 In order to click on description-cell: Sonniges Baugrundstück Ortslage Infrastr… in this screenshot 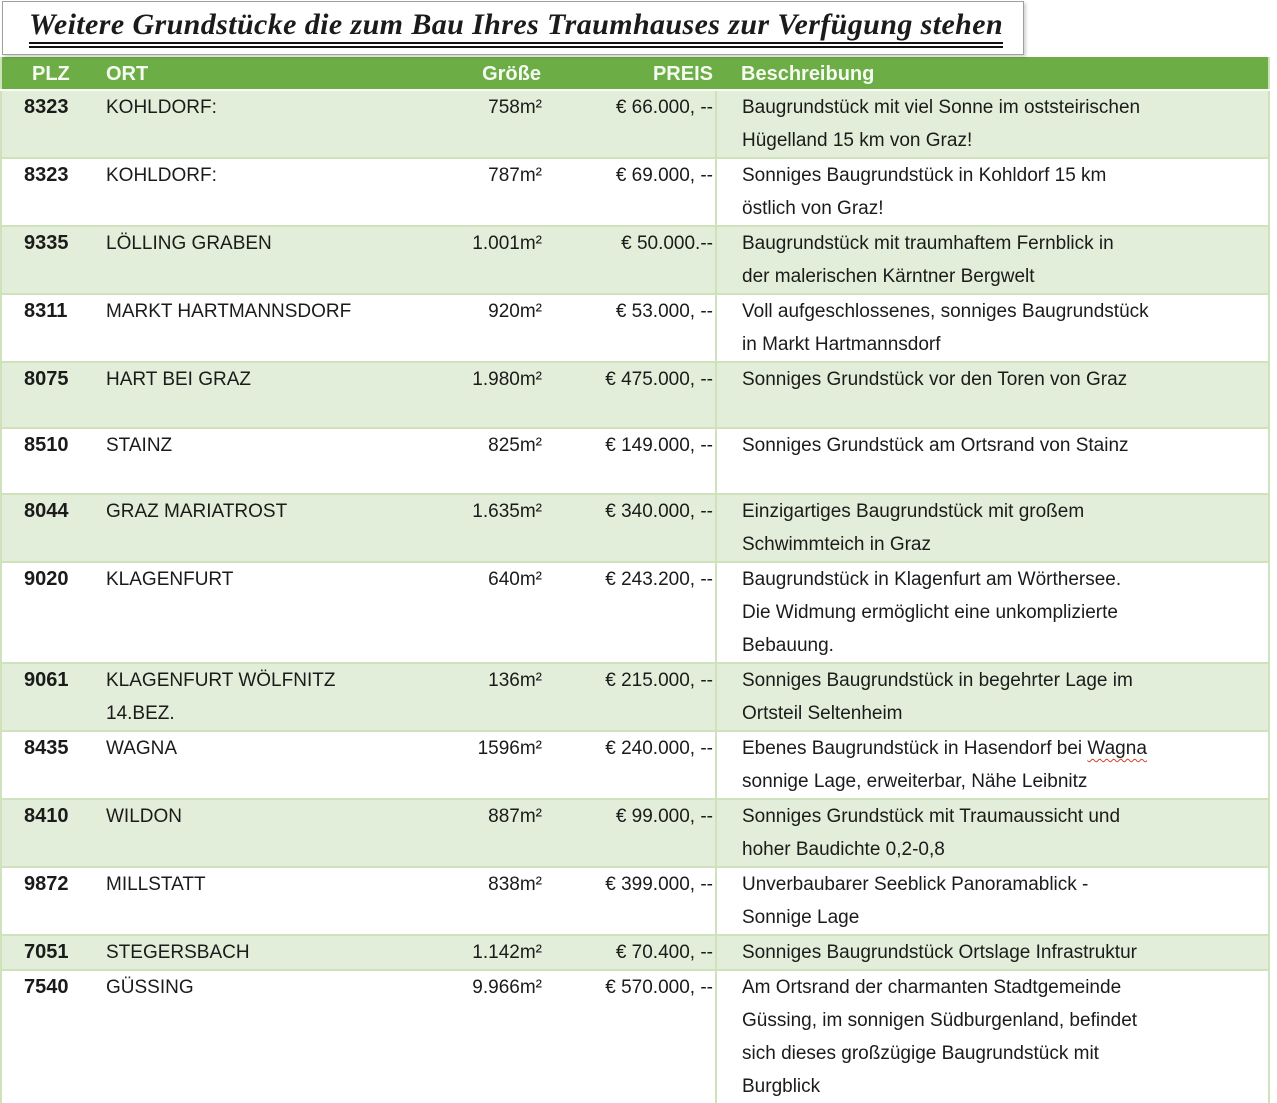, I will do `click(992, 952)`.